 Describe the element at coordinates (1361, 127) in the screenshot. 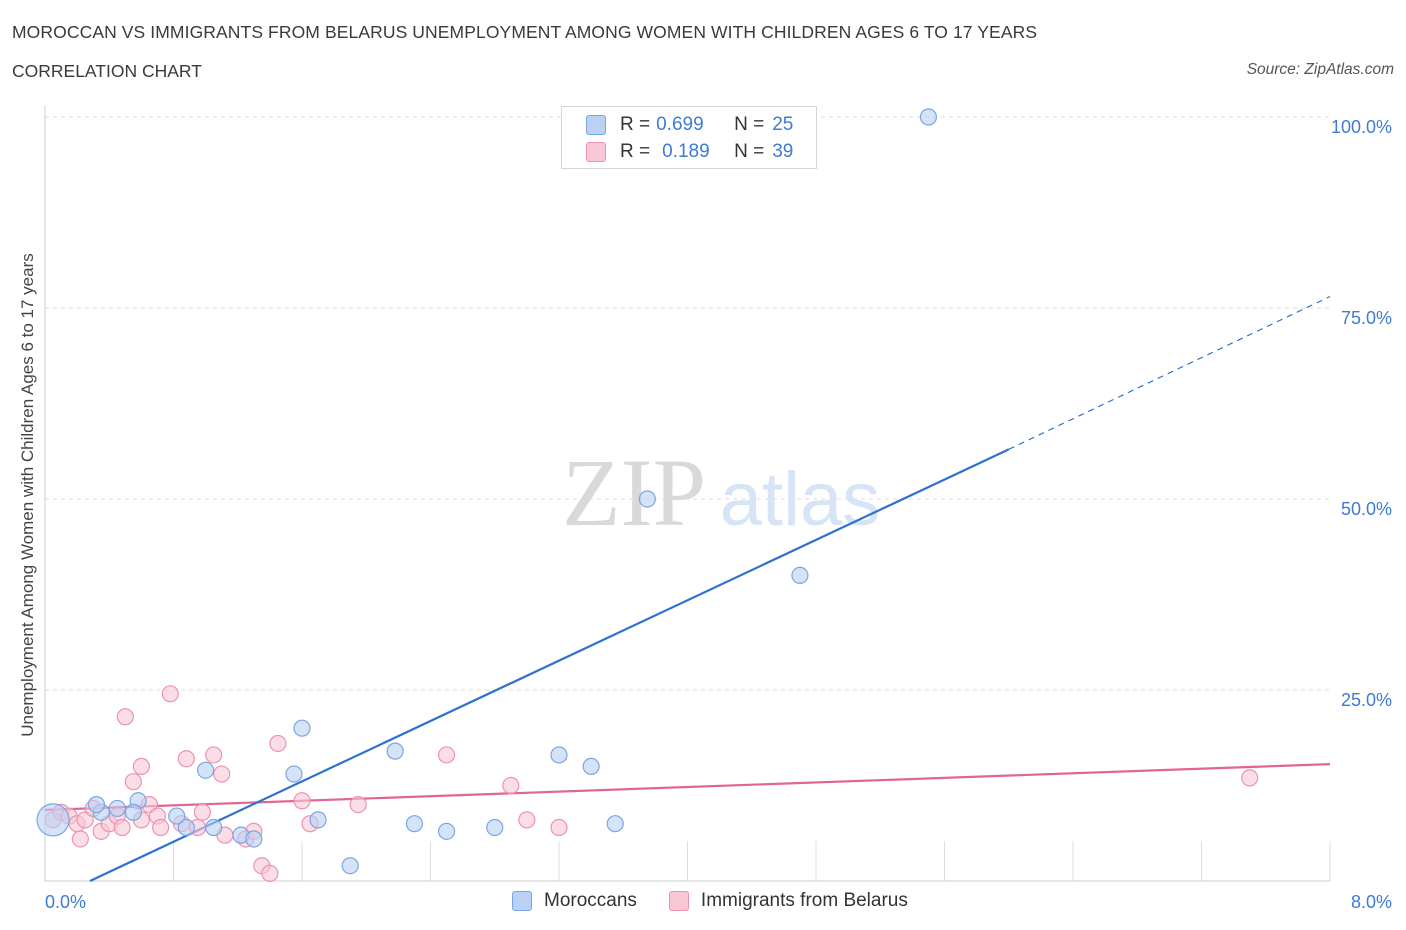

I see `y-tick-label: 100.0%` at that location.